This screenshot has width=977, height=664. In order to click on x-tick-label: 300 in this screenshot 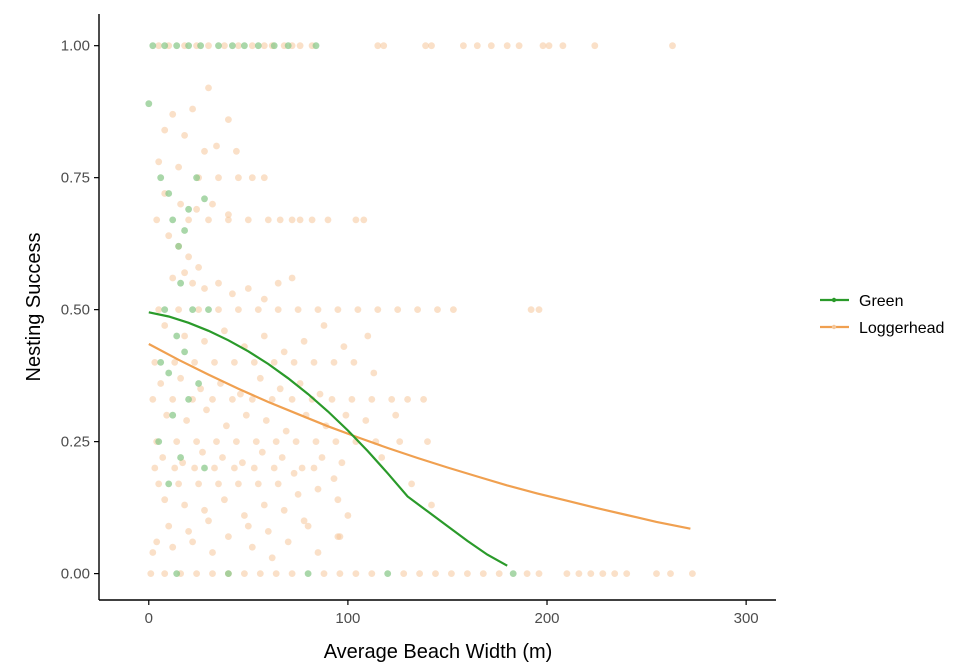, I will do `click(746, 618)`.